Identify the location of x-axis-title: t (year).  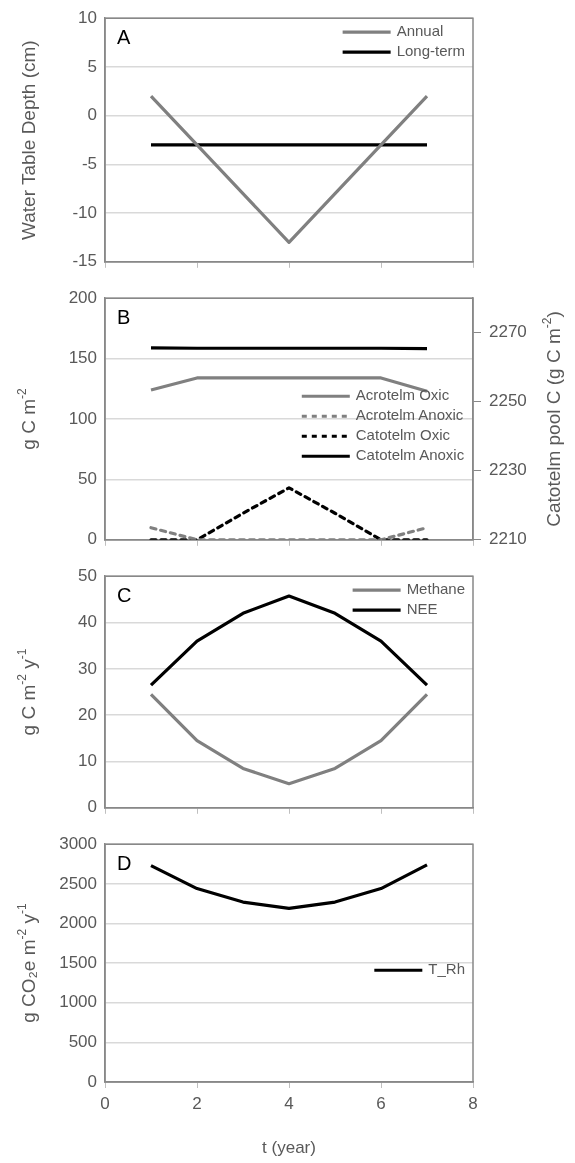
(289, 1148).